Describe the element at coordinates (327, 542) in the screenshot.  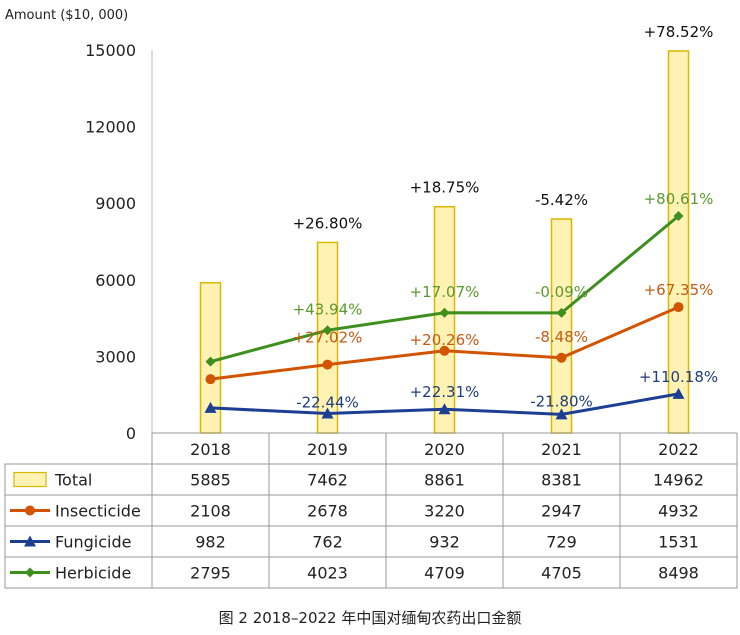
I see `table-cell: 762` at that location.